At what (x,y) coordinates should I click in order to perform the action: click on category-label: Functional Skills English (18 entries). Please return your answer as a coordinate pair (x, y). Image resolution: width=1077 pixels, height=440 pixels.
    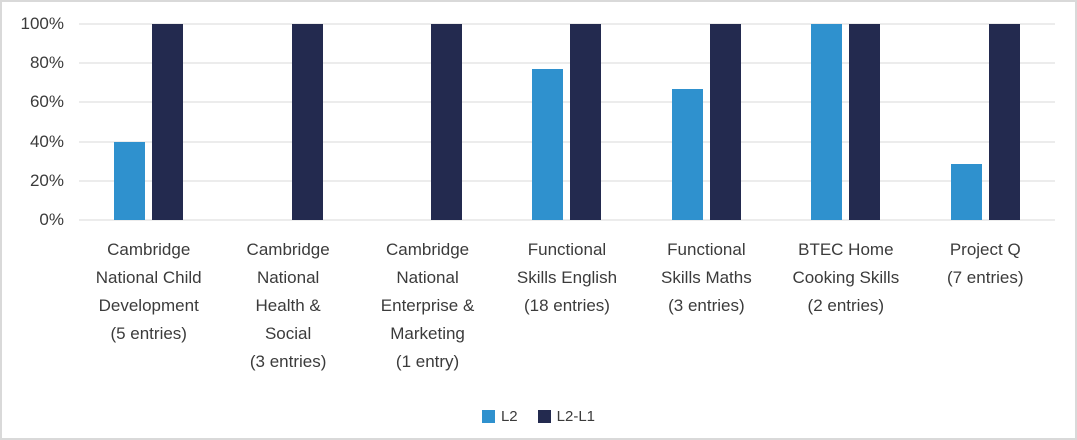
    Looking at the image, I should click on (567, 277).